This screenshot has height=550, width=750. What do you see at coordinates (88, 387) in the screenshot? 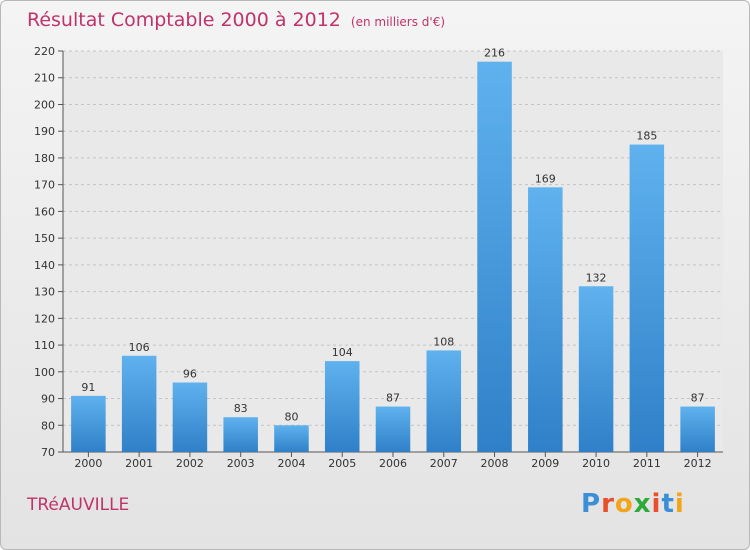
I see `data-label: 91` at bounding box center [88, 387].